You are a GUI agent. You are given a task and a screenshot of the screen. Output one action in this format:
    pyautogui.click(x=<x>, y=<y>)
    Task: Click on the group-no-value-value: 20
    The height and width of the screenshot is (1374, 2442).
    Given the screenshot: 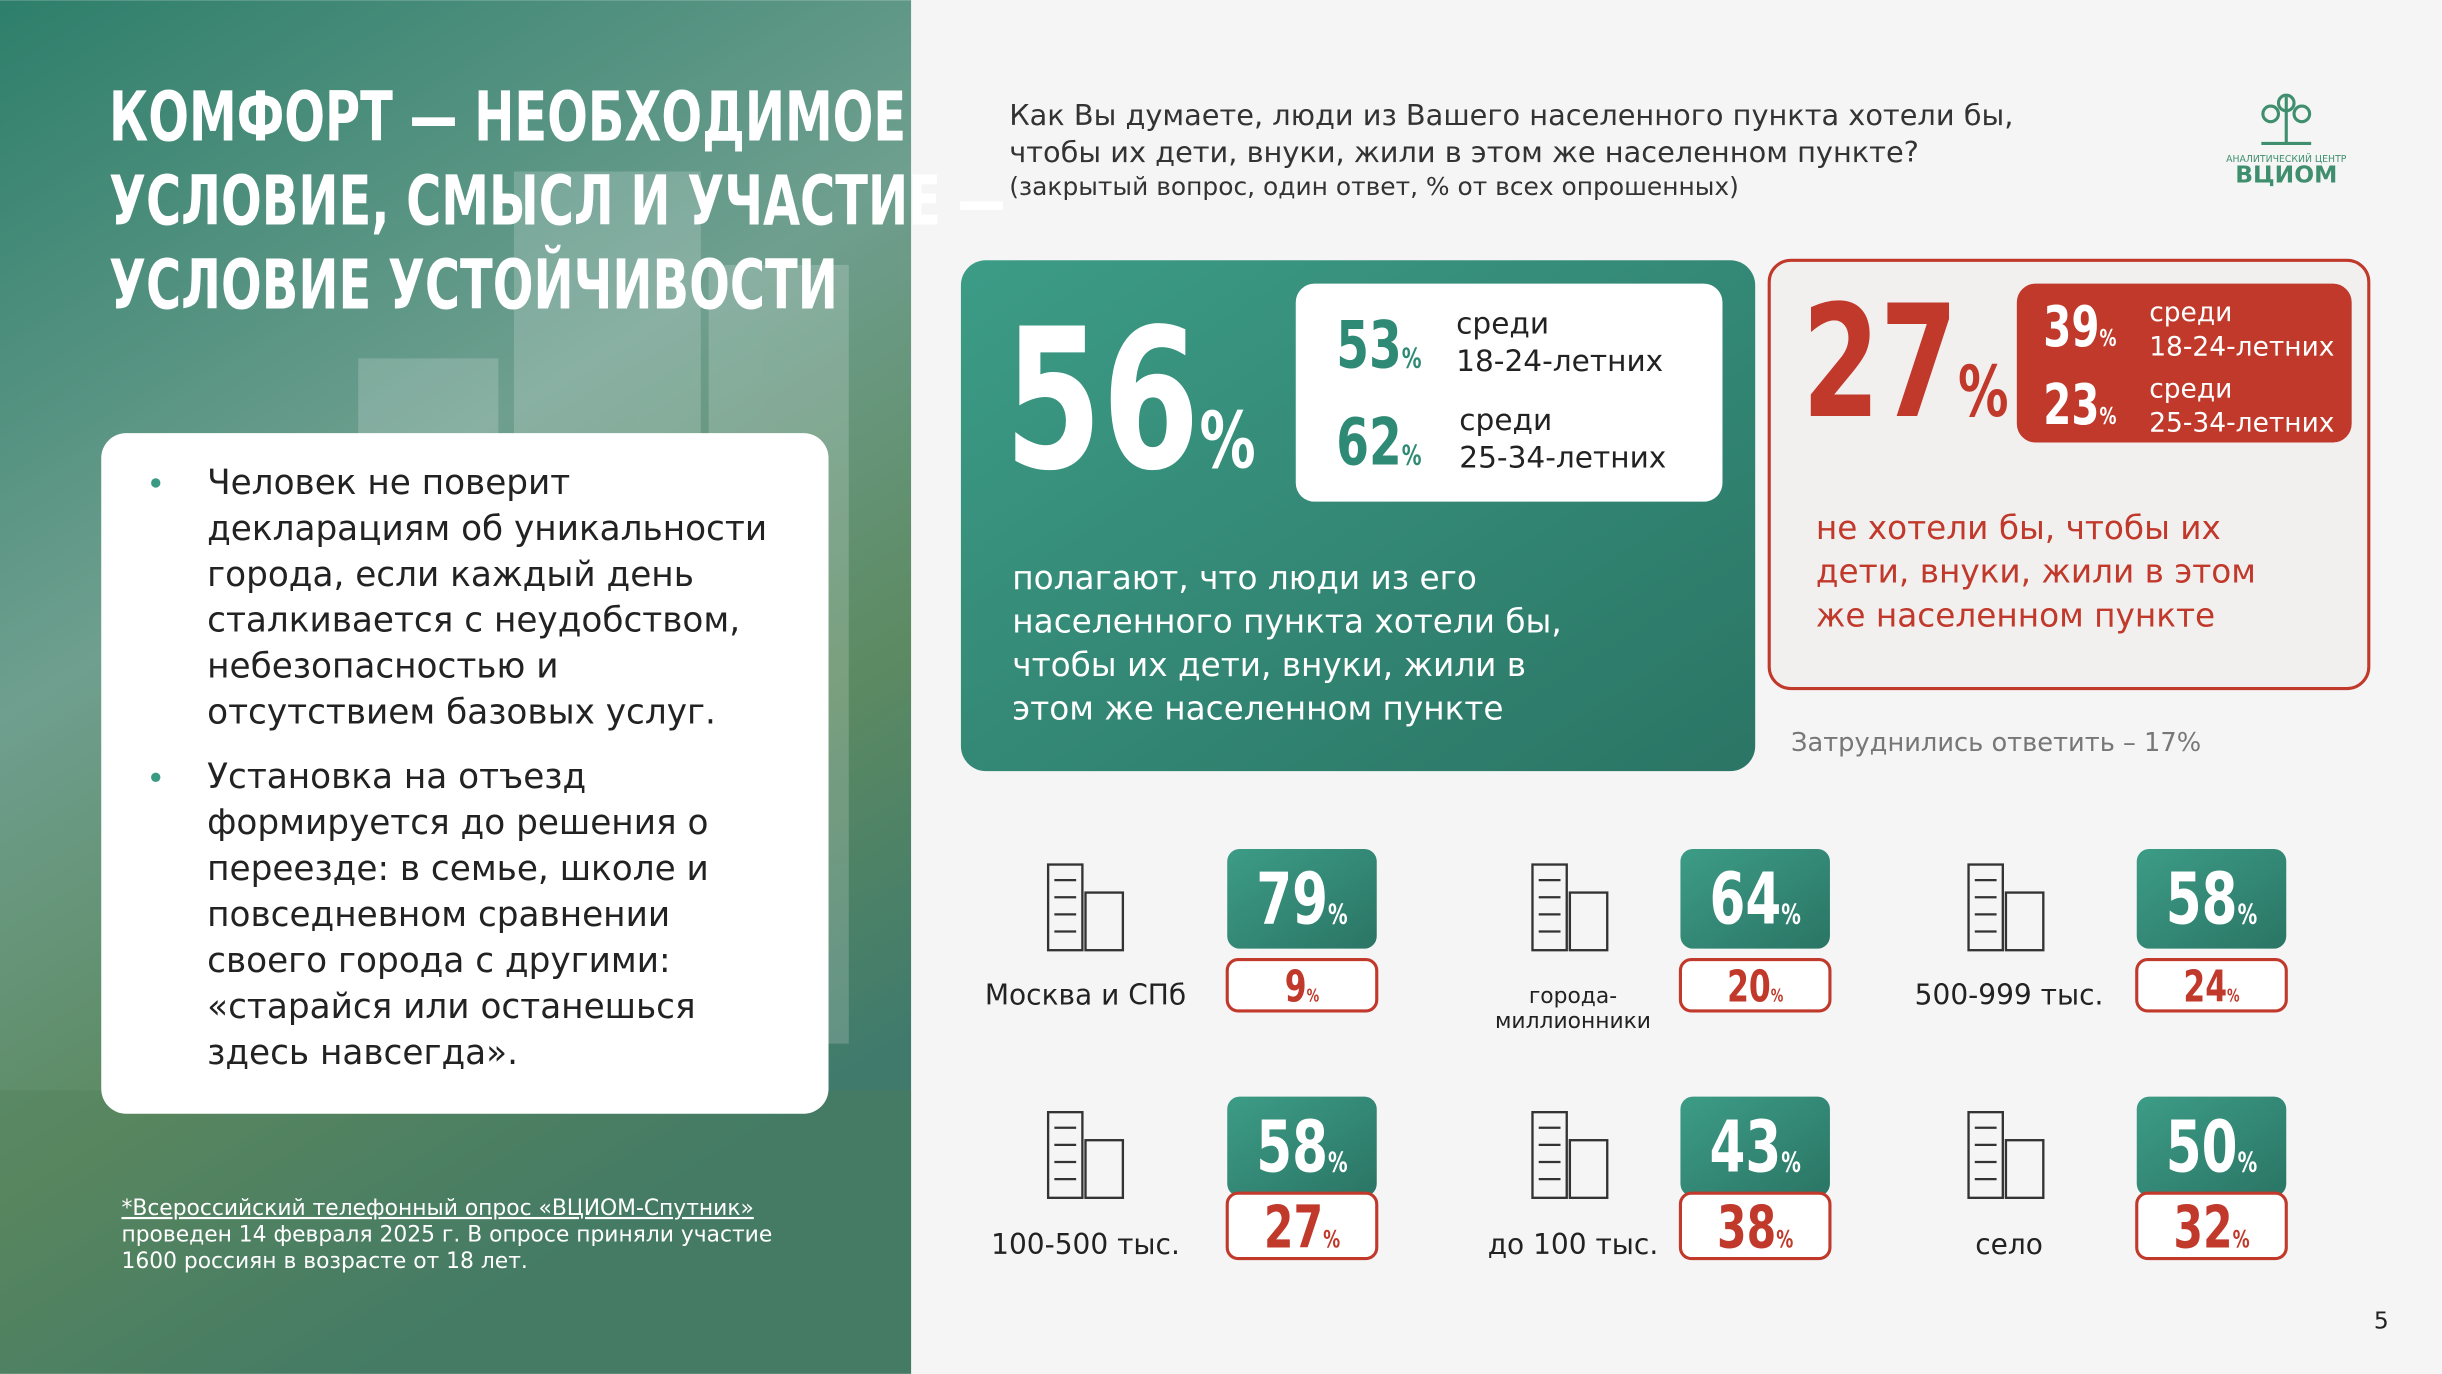 What is the action you would take?
    pyautogui.click(x=1749, y=986)
    